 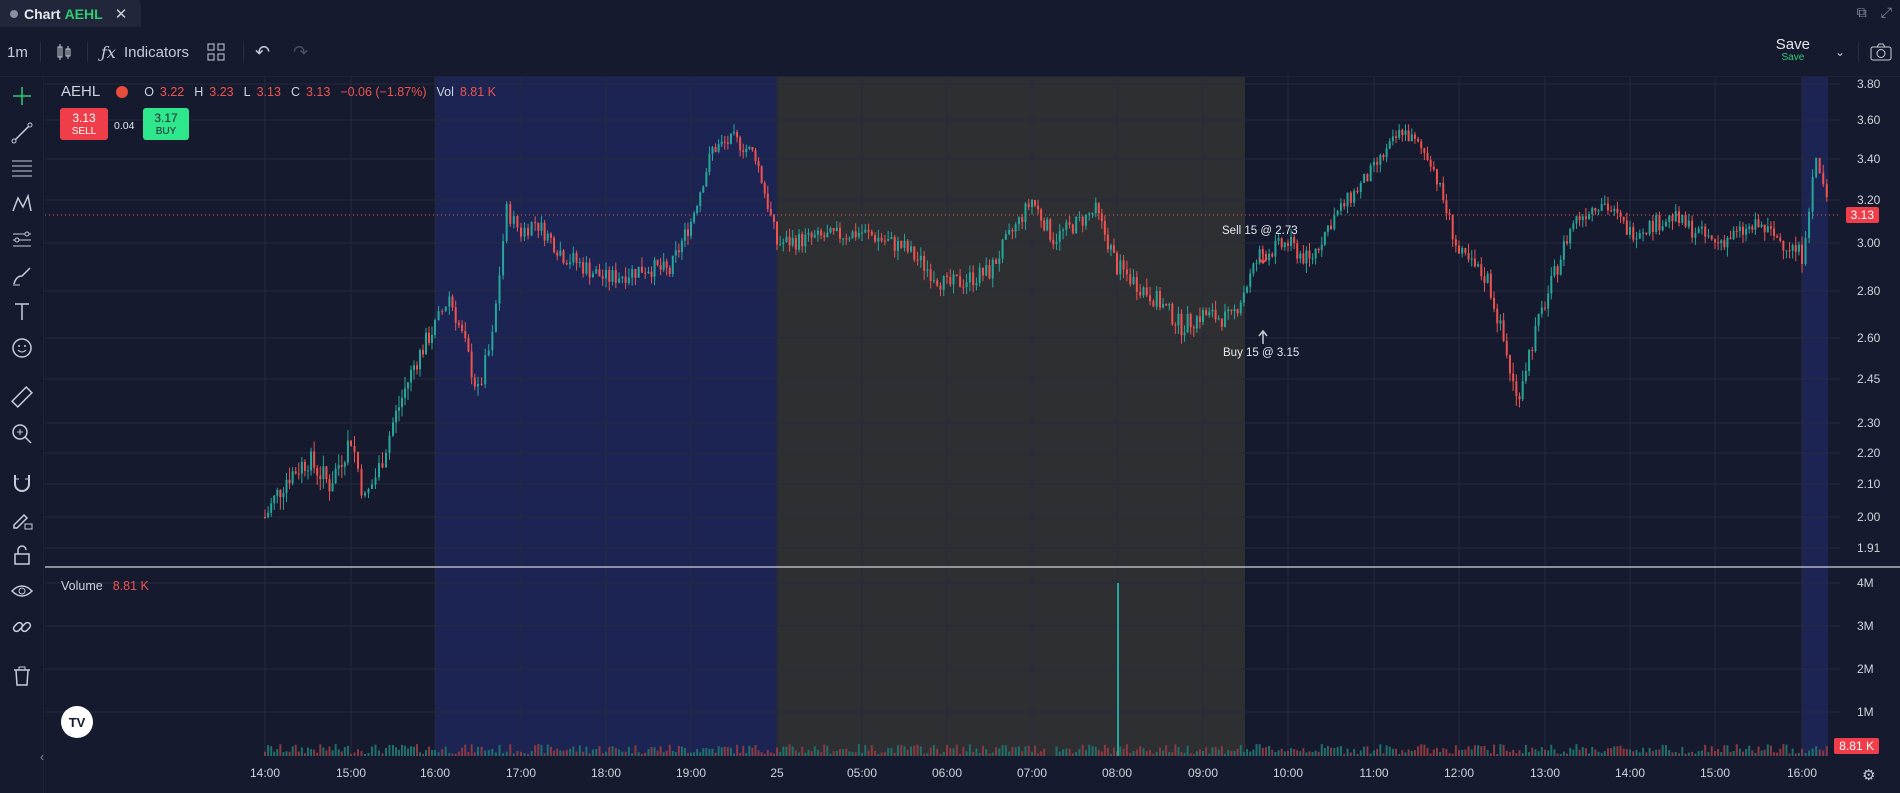 What do you see at coordinates (22, 591) in the screenshot?
I see `eye-icon` at bounding box center [22, 591].